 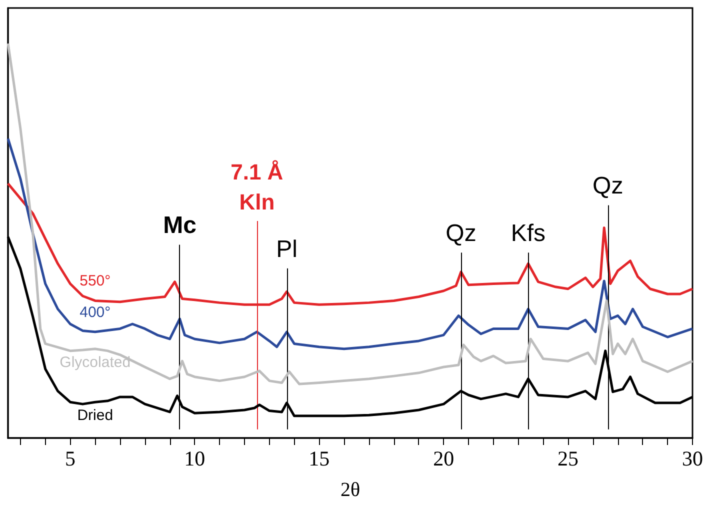 I want to click on x-tick-label: 25, so click(x=568, y=458).